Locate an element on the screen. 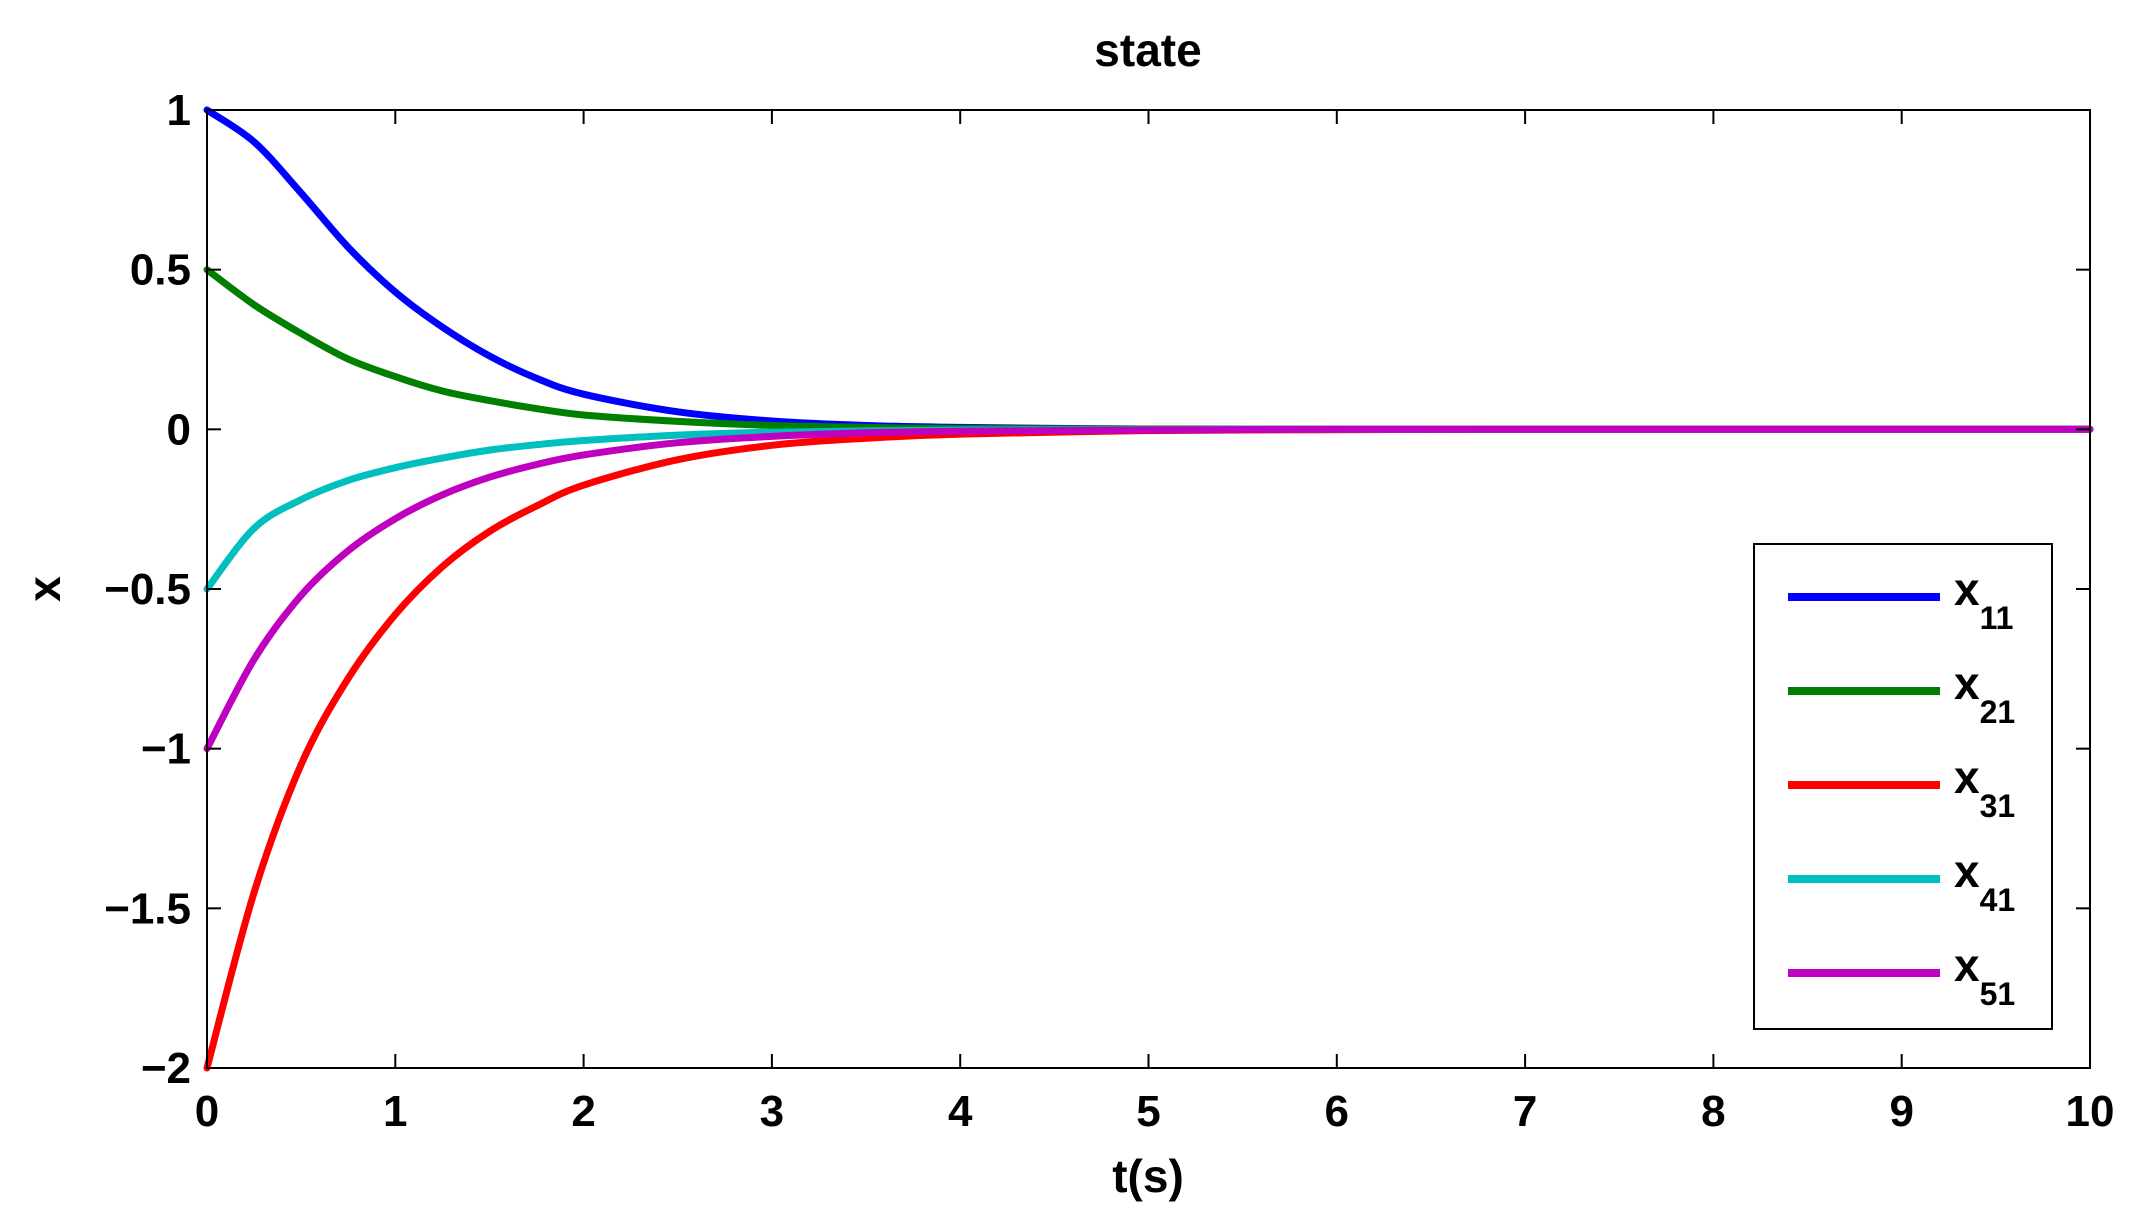 The height and width of the screenshot is (1212, 2132). legend-entry-subscript: 11 is located at coordinates (1997, 618).